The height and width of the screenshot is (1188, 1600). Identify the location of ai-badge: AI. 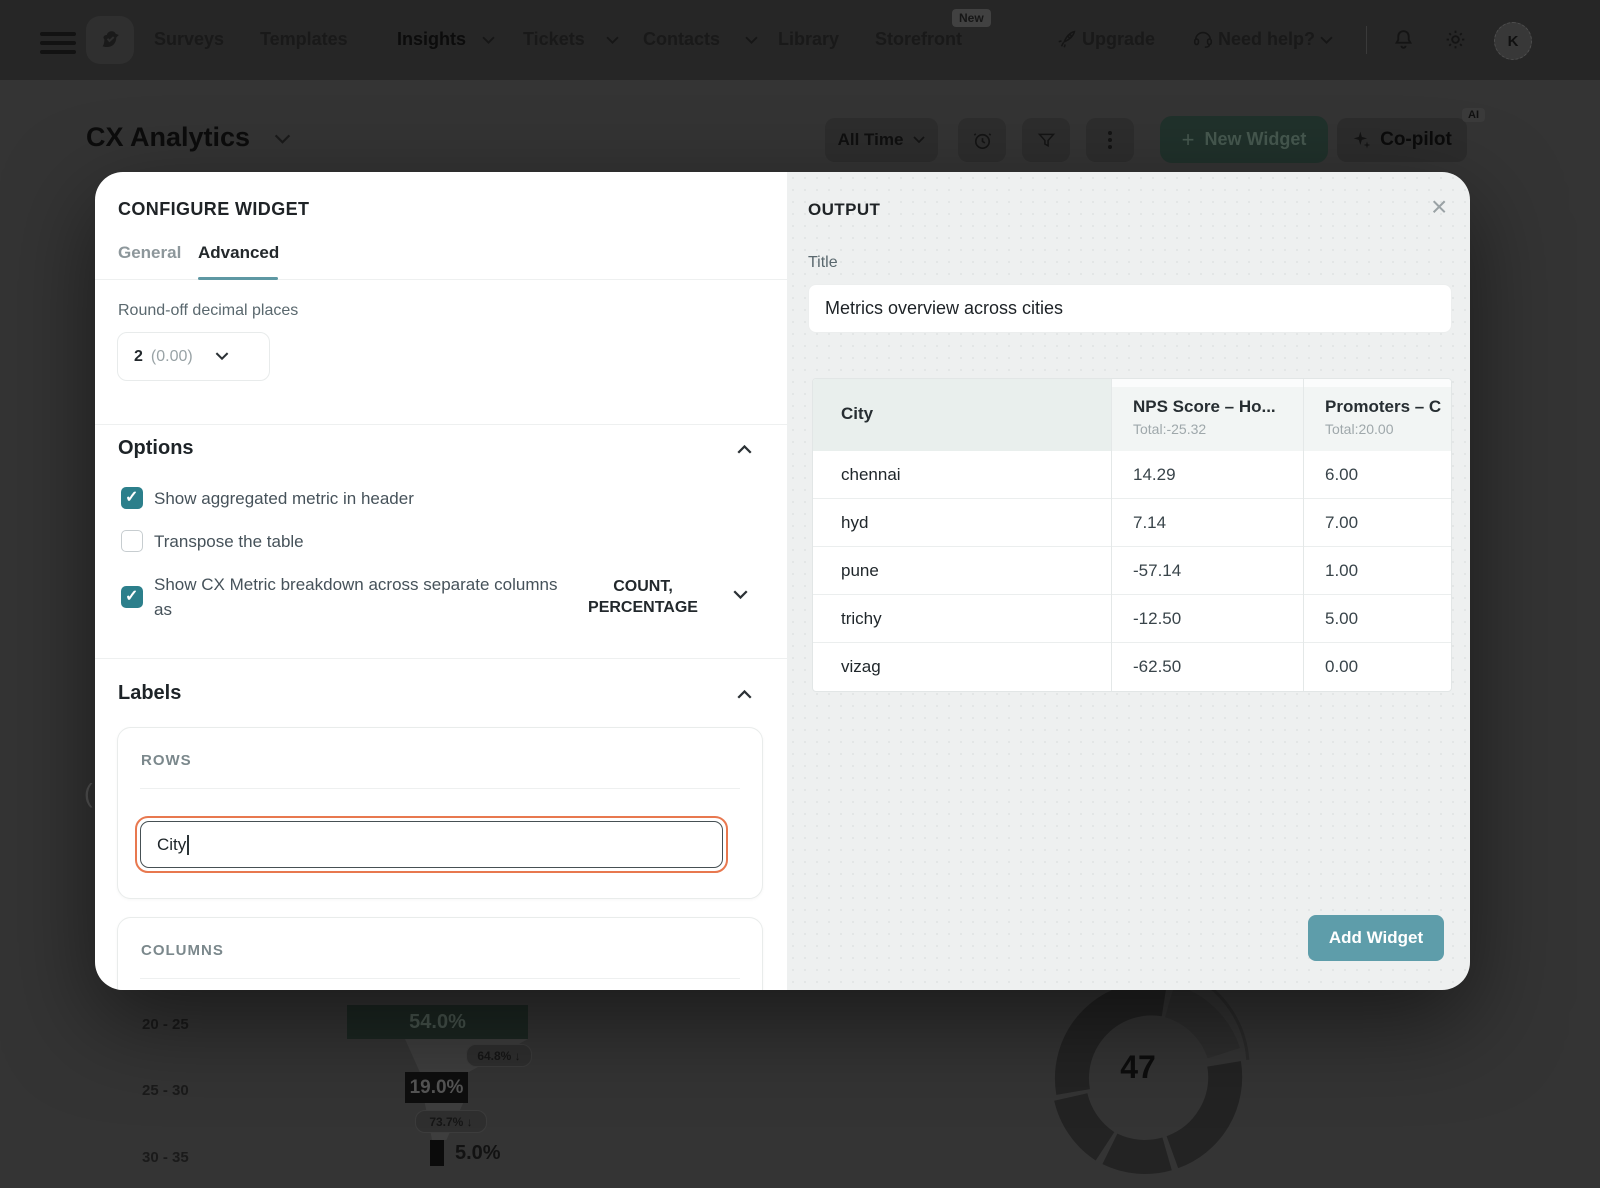
(1473, 115).